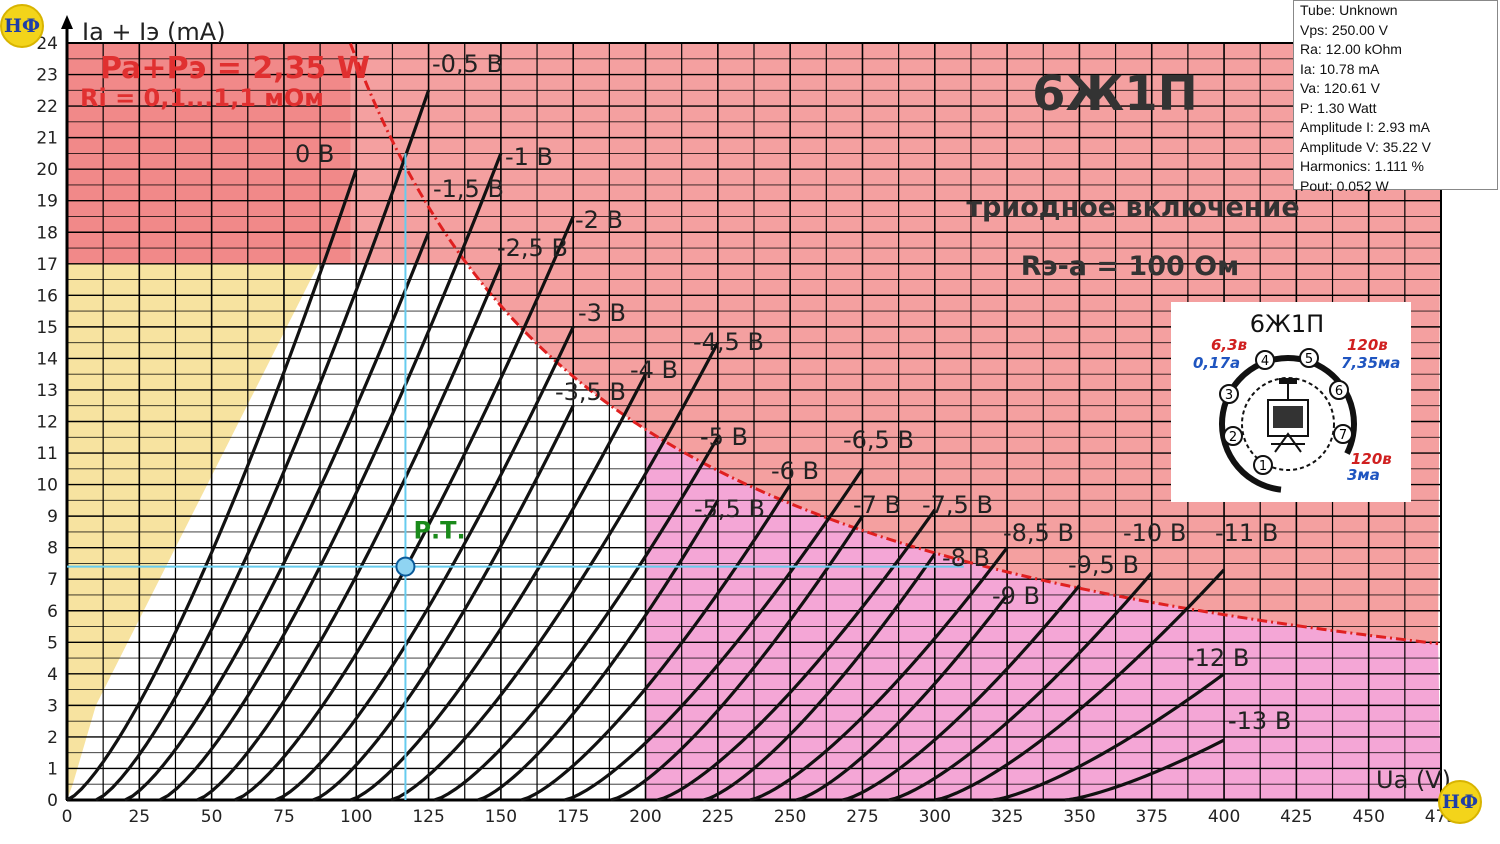 This screenshot has height=844, width=1500. What do you see at coordinates (1229, 345) in the screenshot?
I see `heater-voltage: 6,3в` at bounding box center [1229, 345].